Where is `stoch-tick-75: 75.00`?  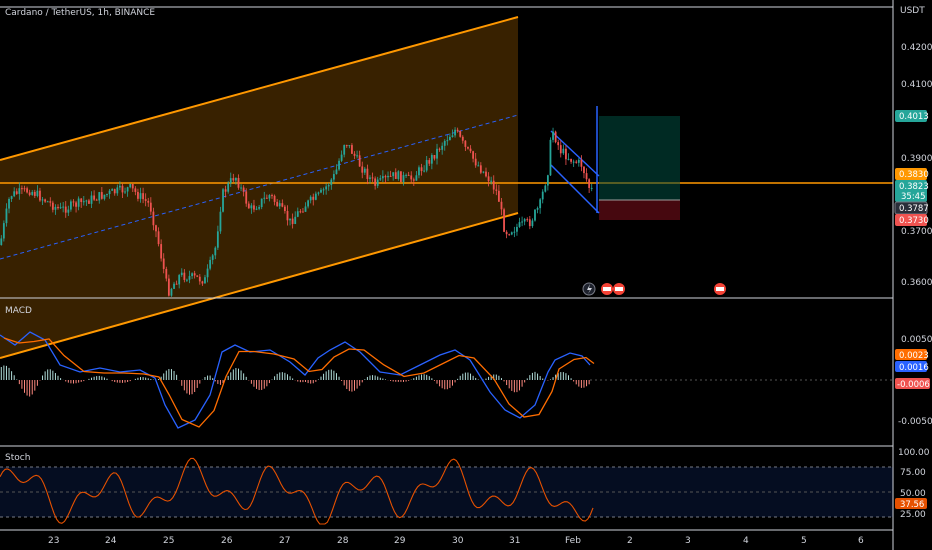 stoch-tick-75: 75.00 is located at coordinates (913, 473).